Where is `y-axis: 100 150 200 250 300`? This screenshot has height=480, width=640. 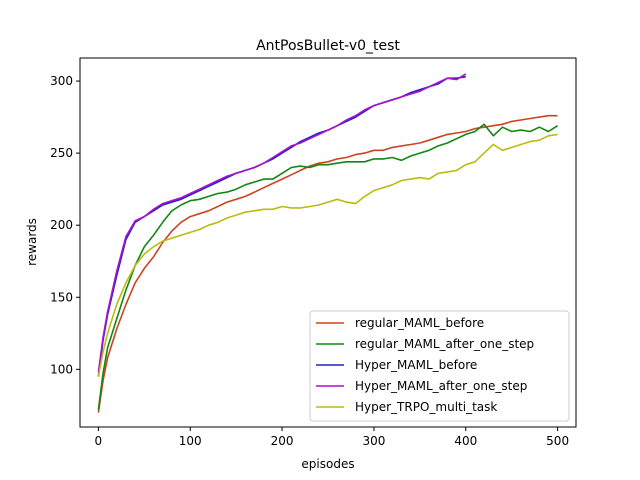
y-axis: 100 150 200 250 300 is located at coordinates (65, 225).